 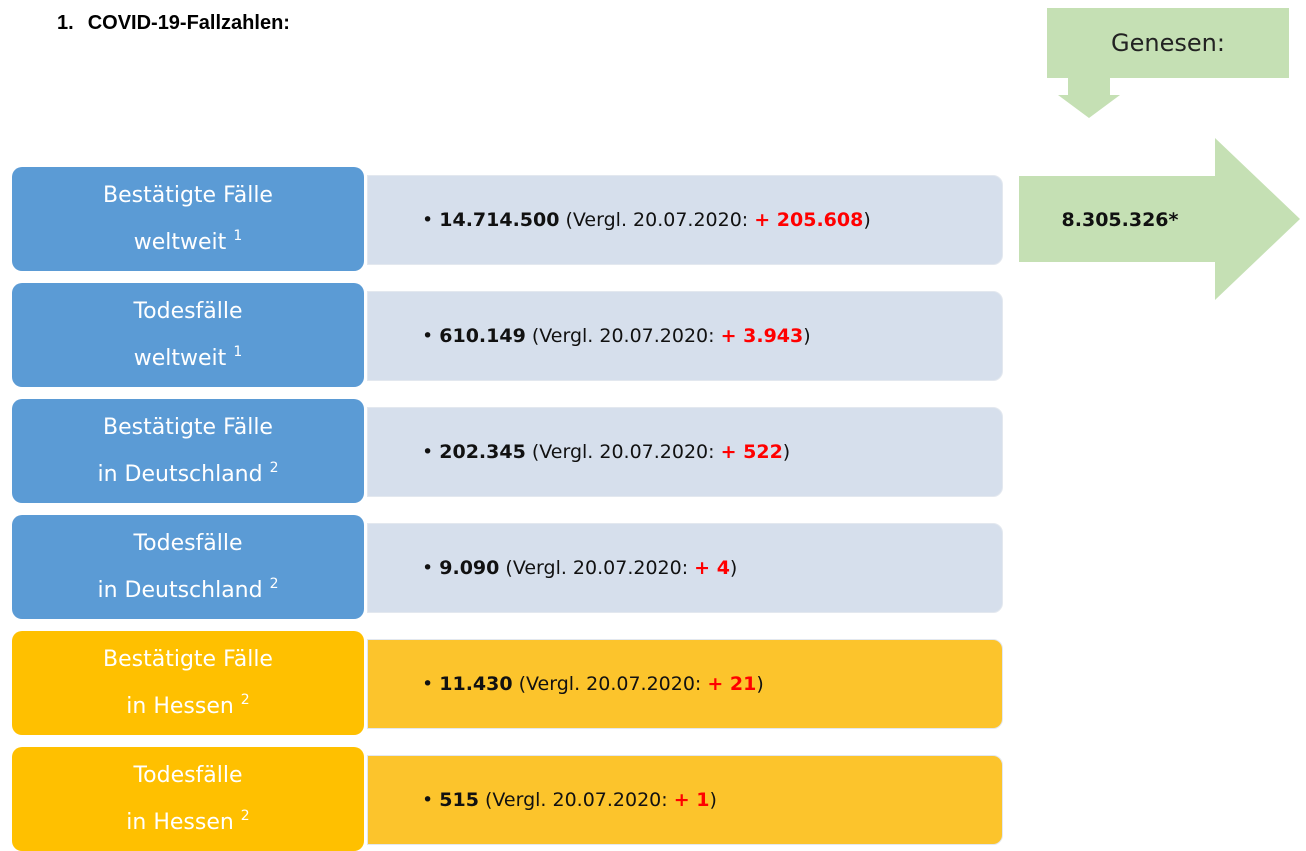 I want to click on right-arrow, so click(x=1159, y=219).